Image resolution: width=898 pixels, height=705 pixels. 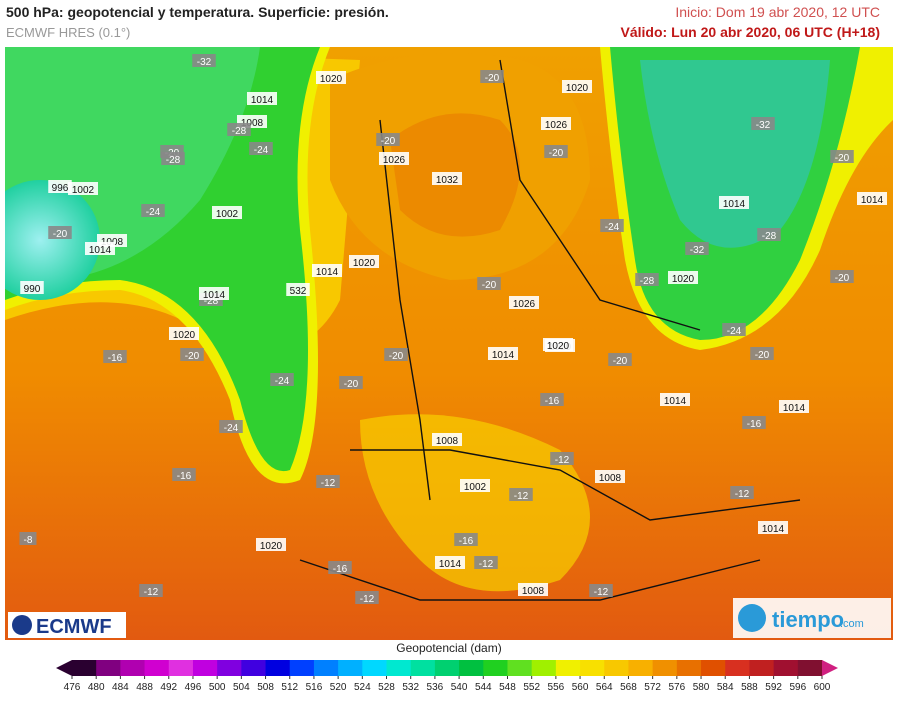 I want to click on colorbar-tick-label: 576, so click(x=676, y=687).